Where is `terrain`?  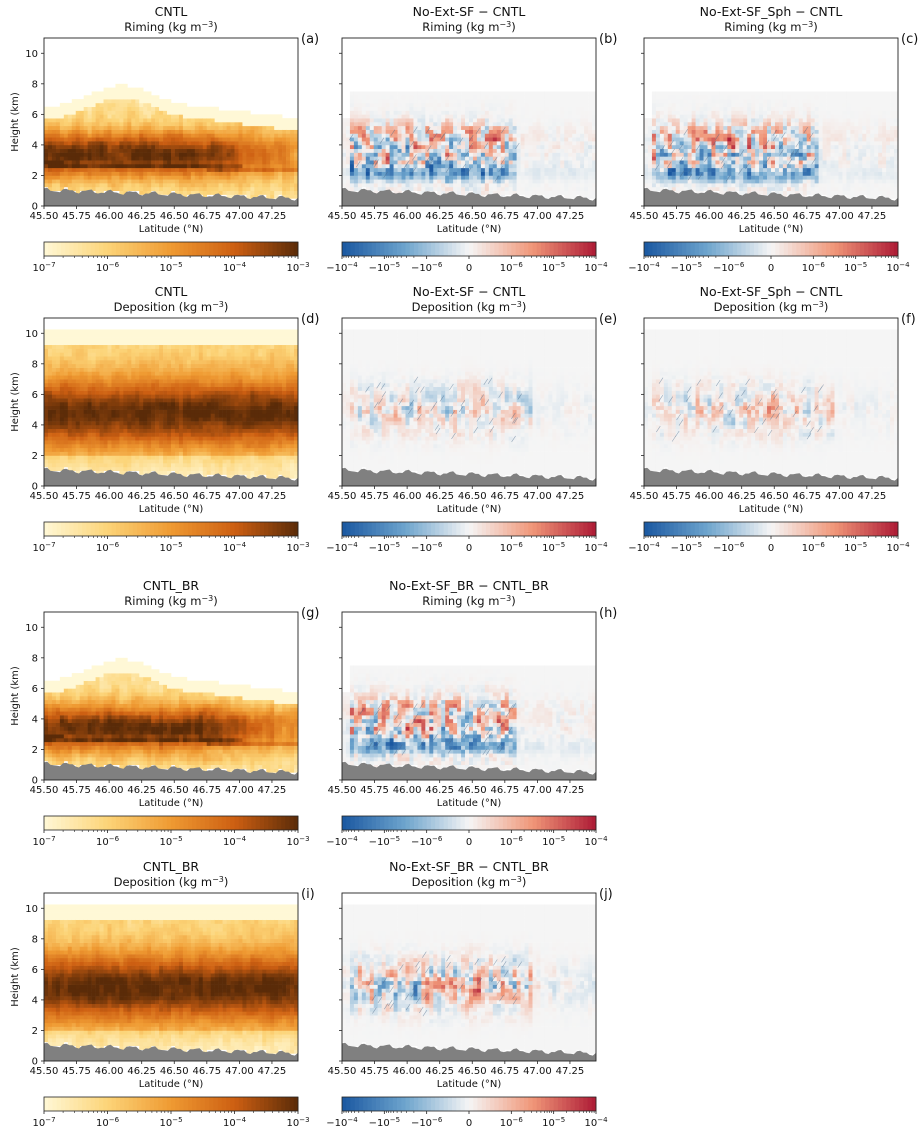 terrain is located at coordinates (469, 196).